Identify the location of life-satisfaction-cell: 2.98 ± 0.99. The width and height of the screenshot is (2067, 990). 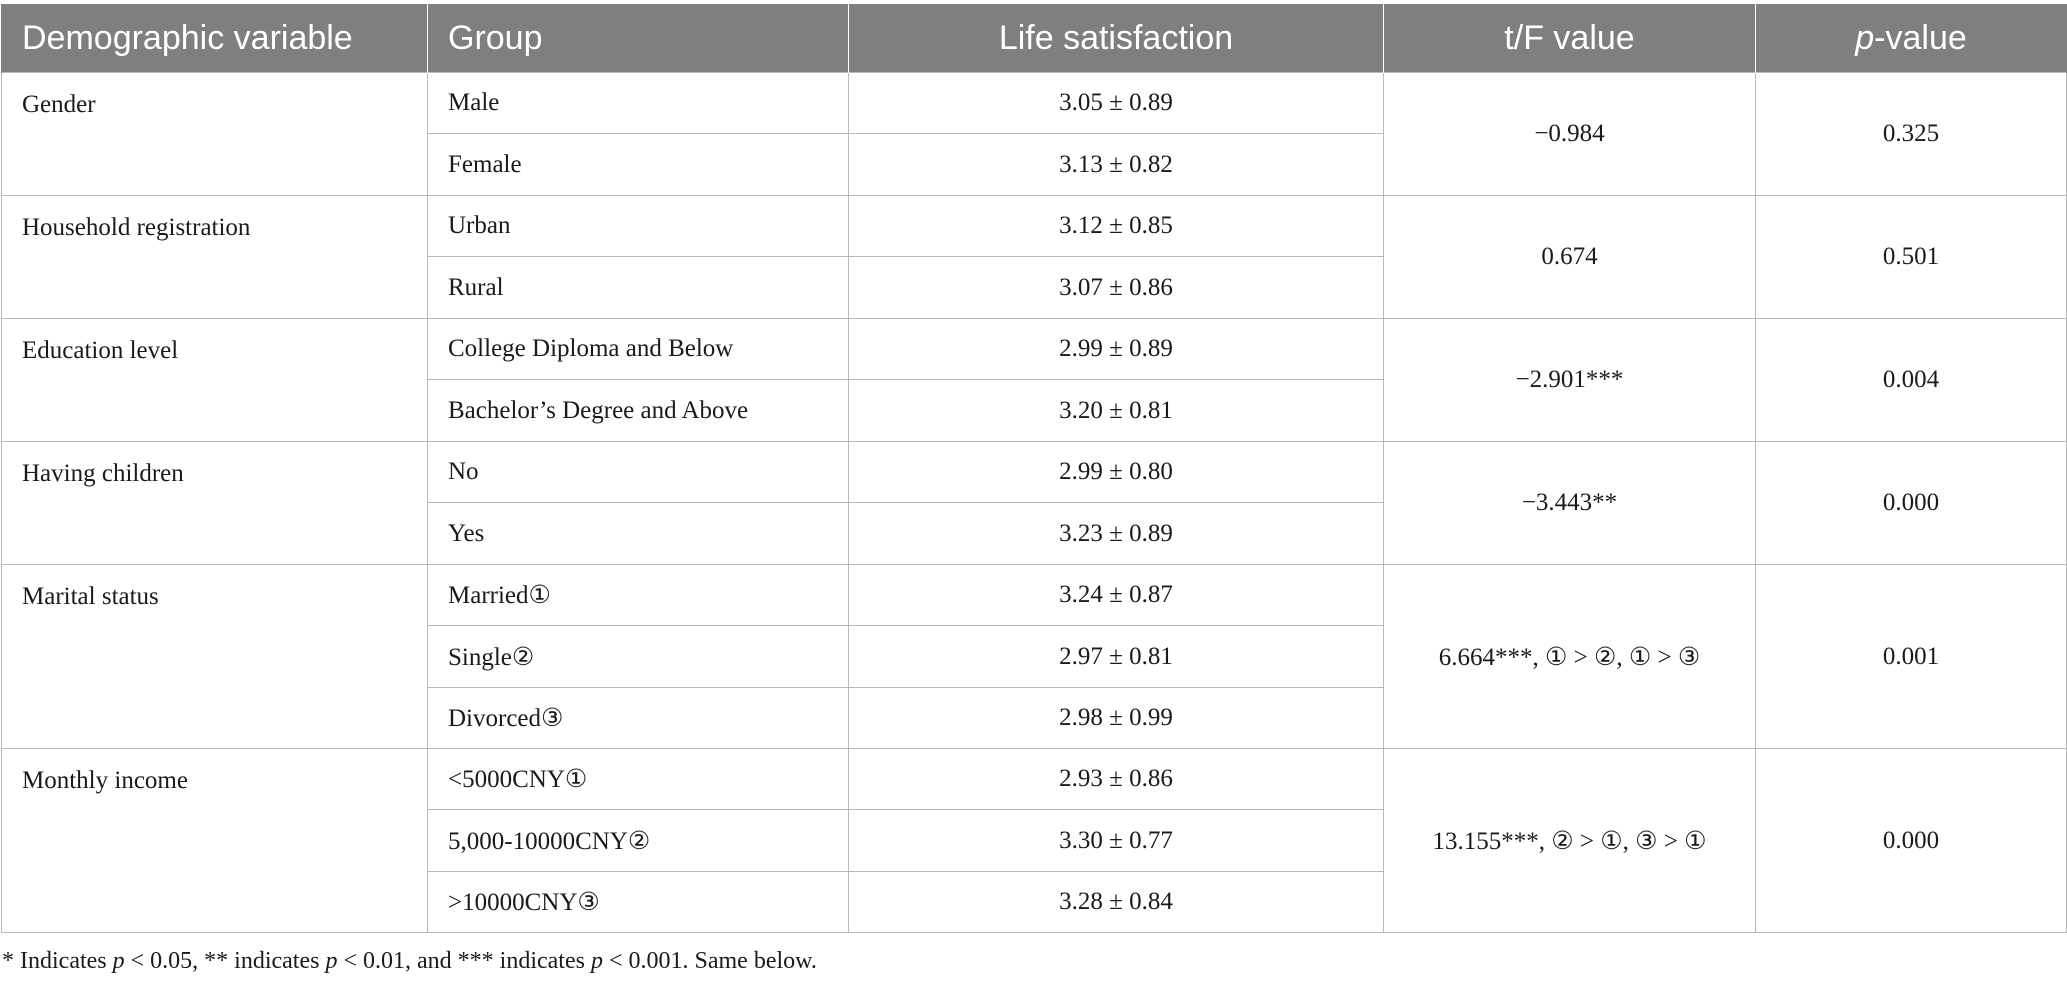
(1116, 718).